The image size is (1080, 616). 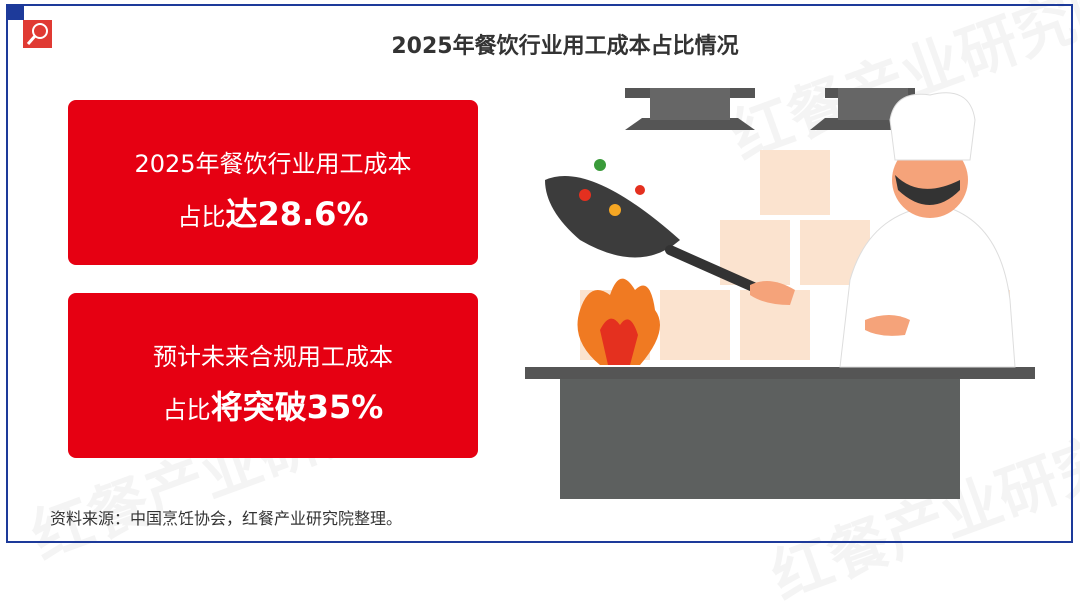 I want to click on card-emphasis: 将突破35%, so click(x=297, y=407).